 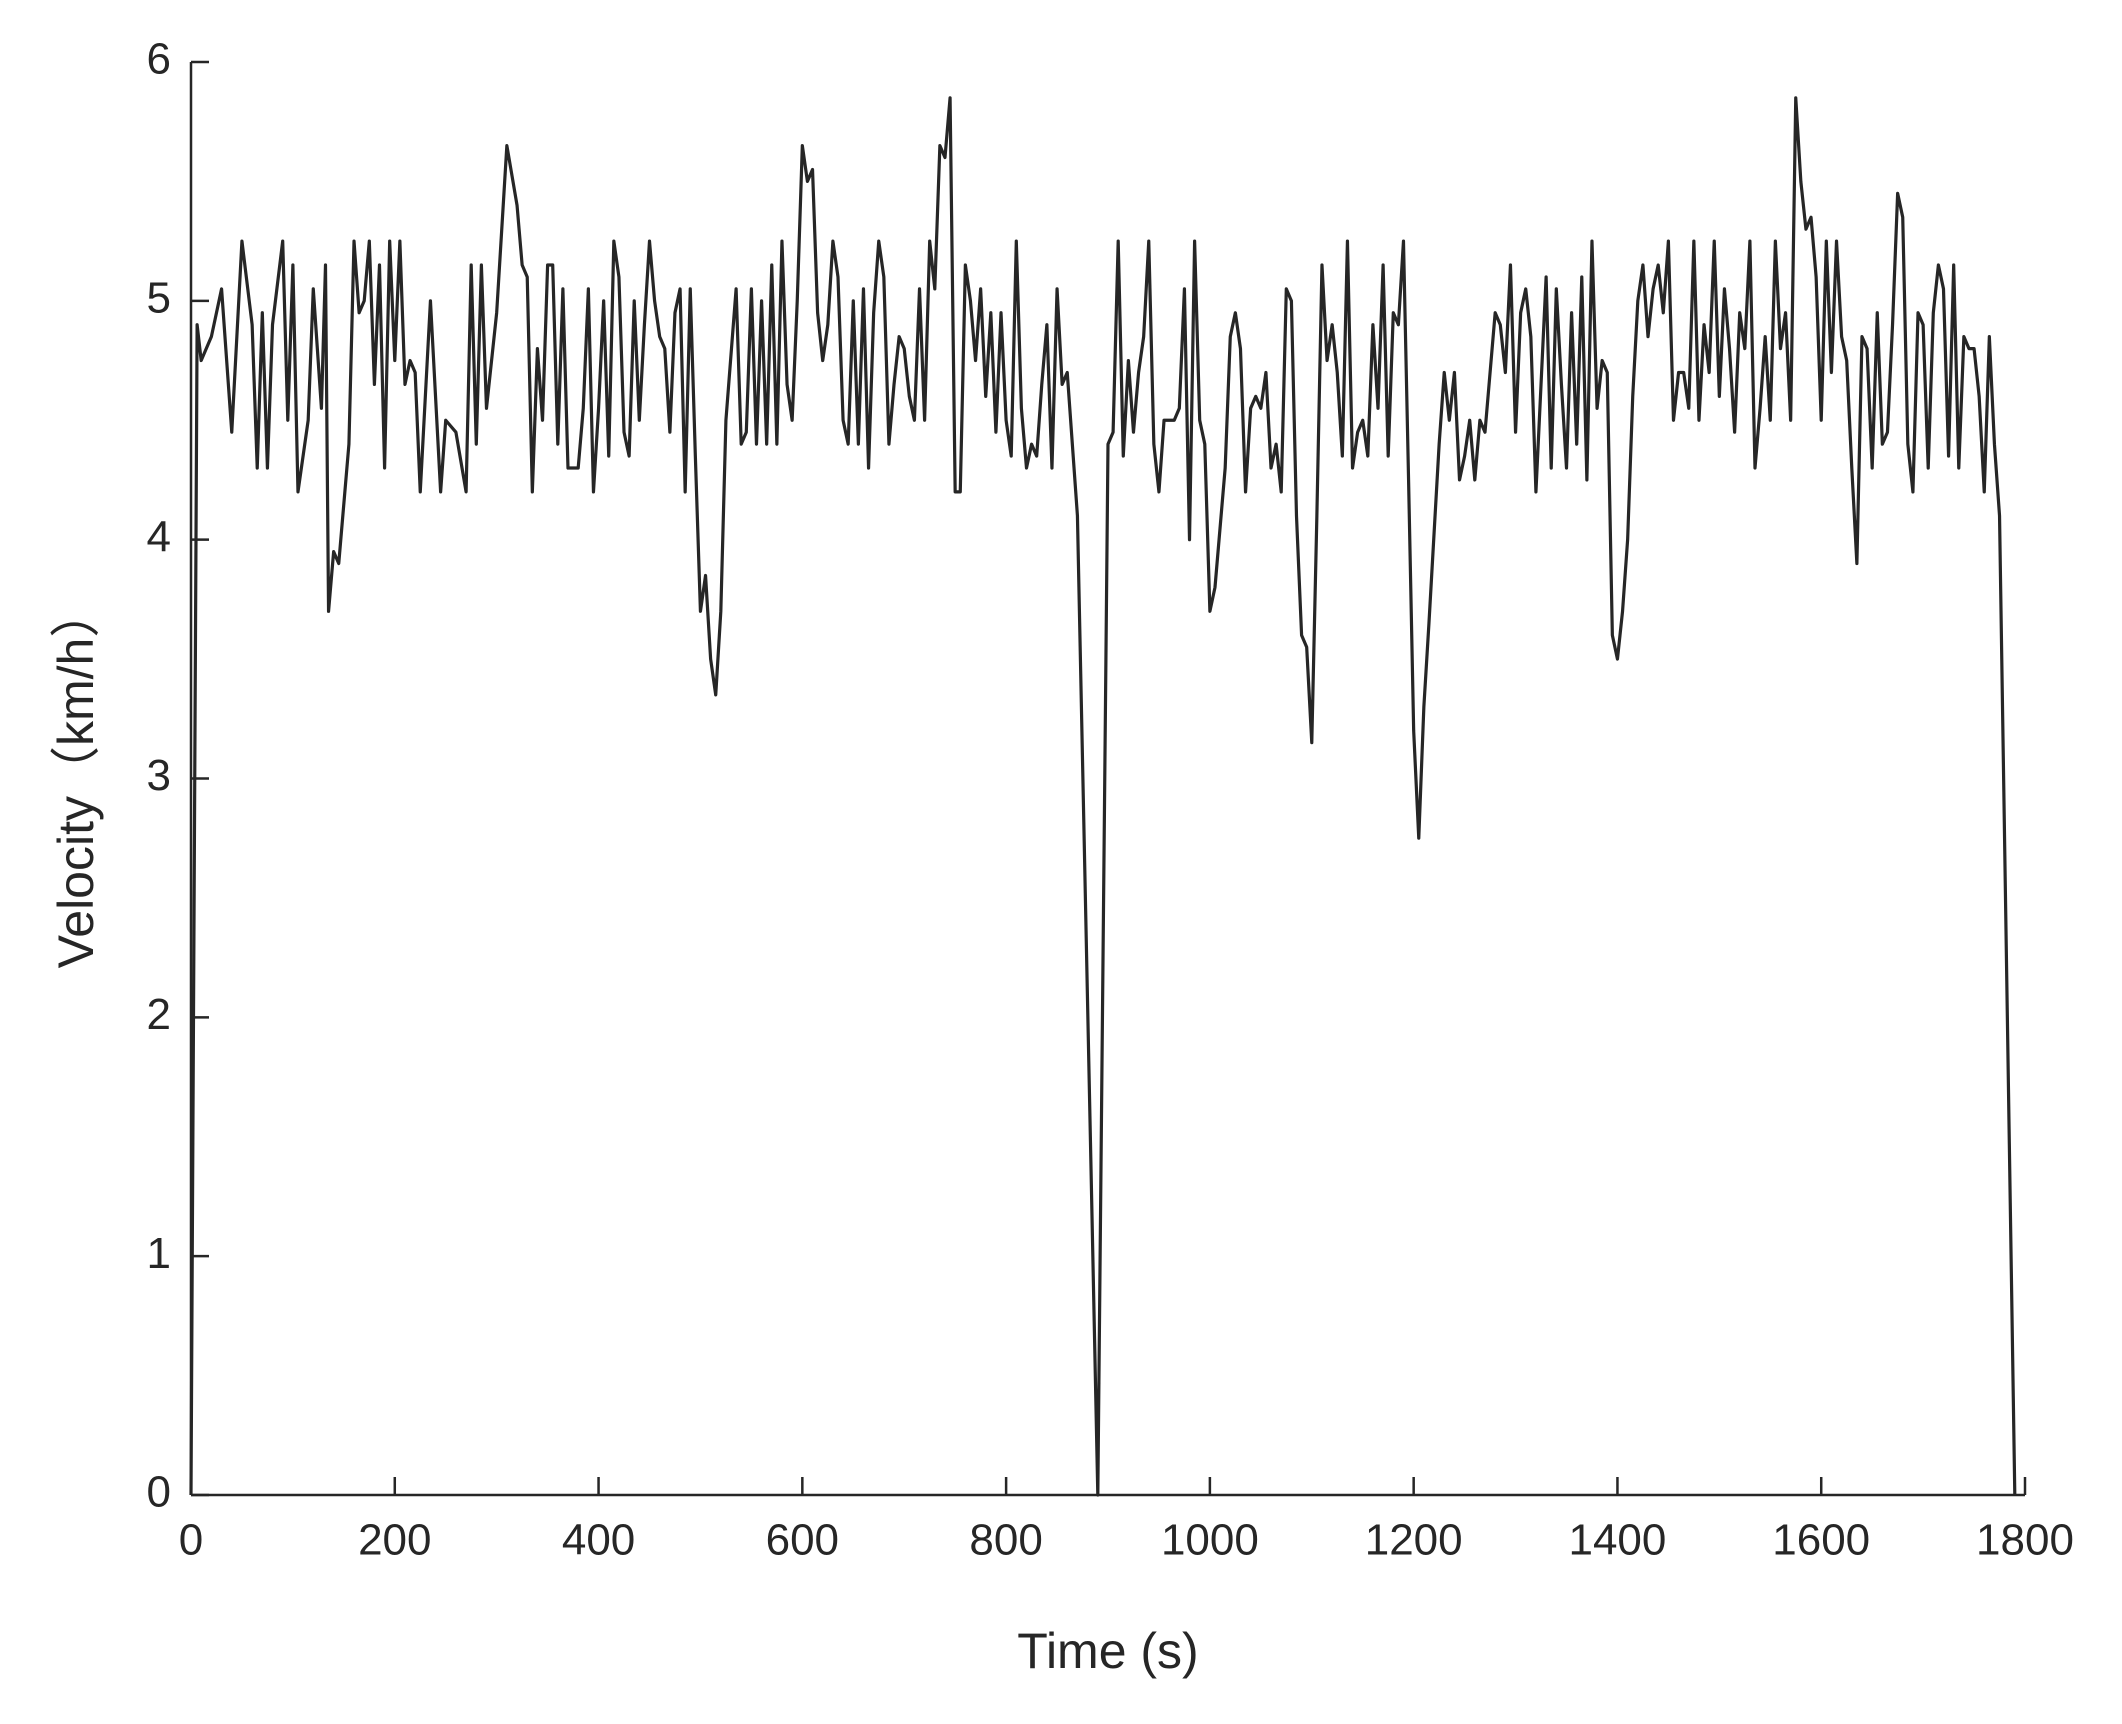 I want to click on x-tick-label: 1200, so click(x=1414, y=1540).